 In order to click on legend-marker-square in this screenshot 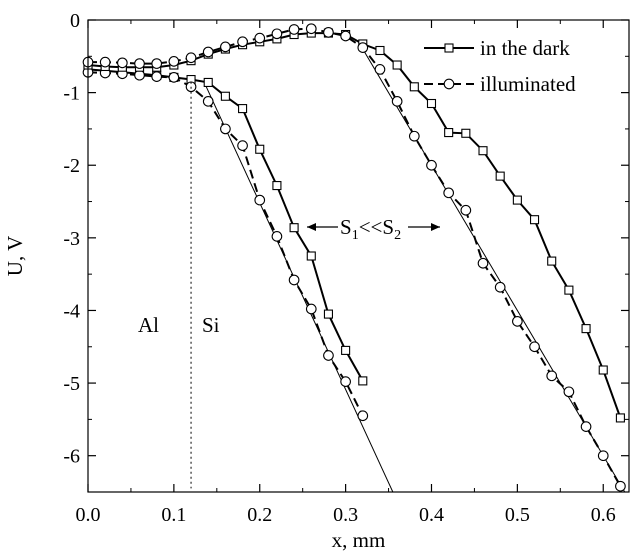, I will do `click(449, 48)`.